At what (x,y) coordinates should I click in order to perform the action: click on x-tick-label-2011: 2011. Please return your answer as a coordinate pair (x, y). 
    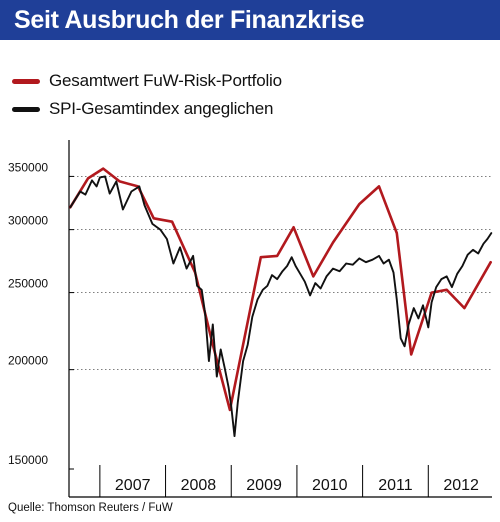
    Looking at the image, I should click on (395, 485).